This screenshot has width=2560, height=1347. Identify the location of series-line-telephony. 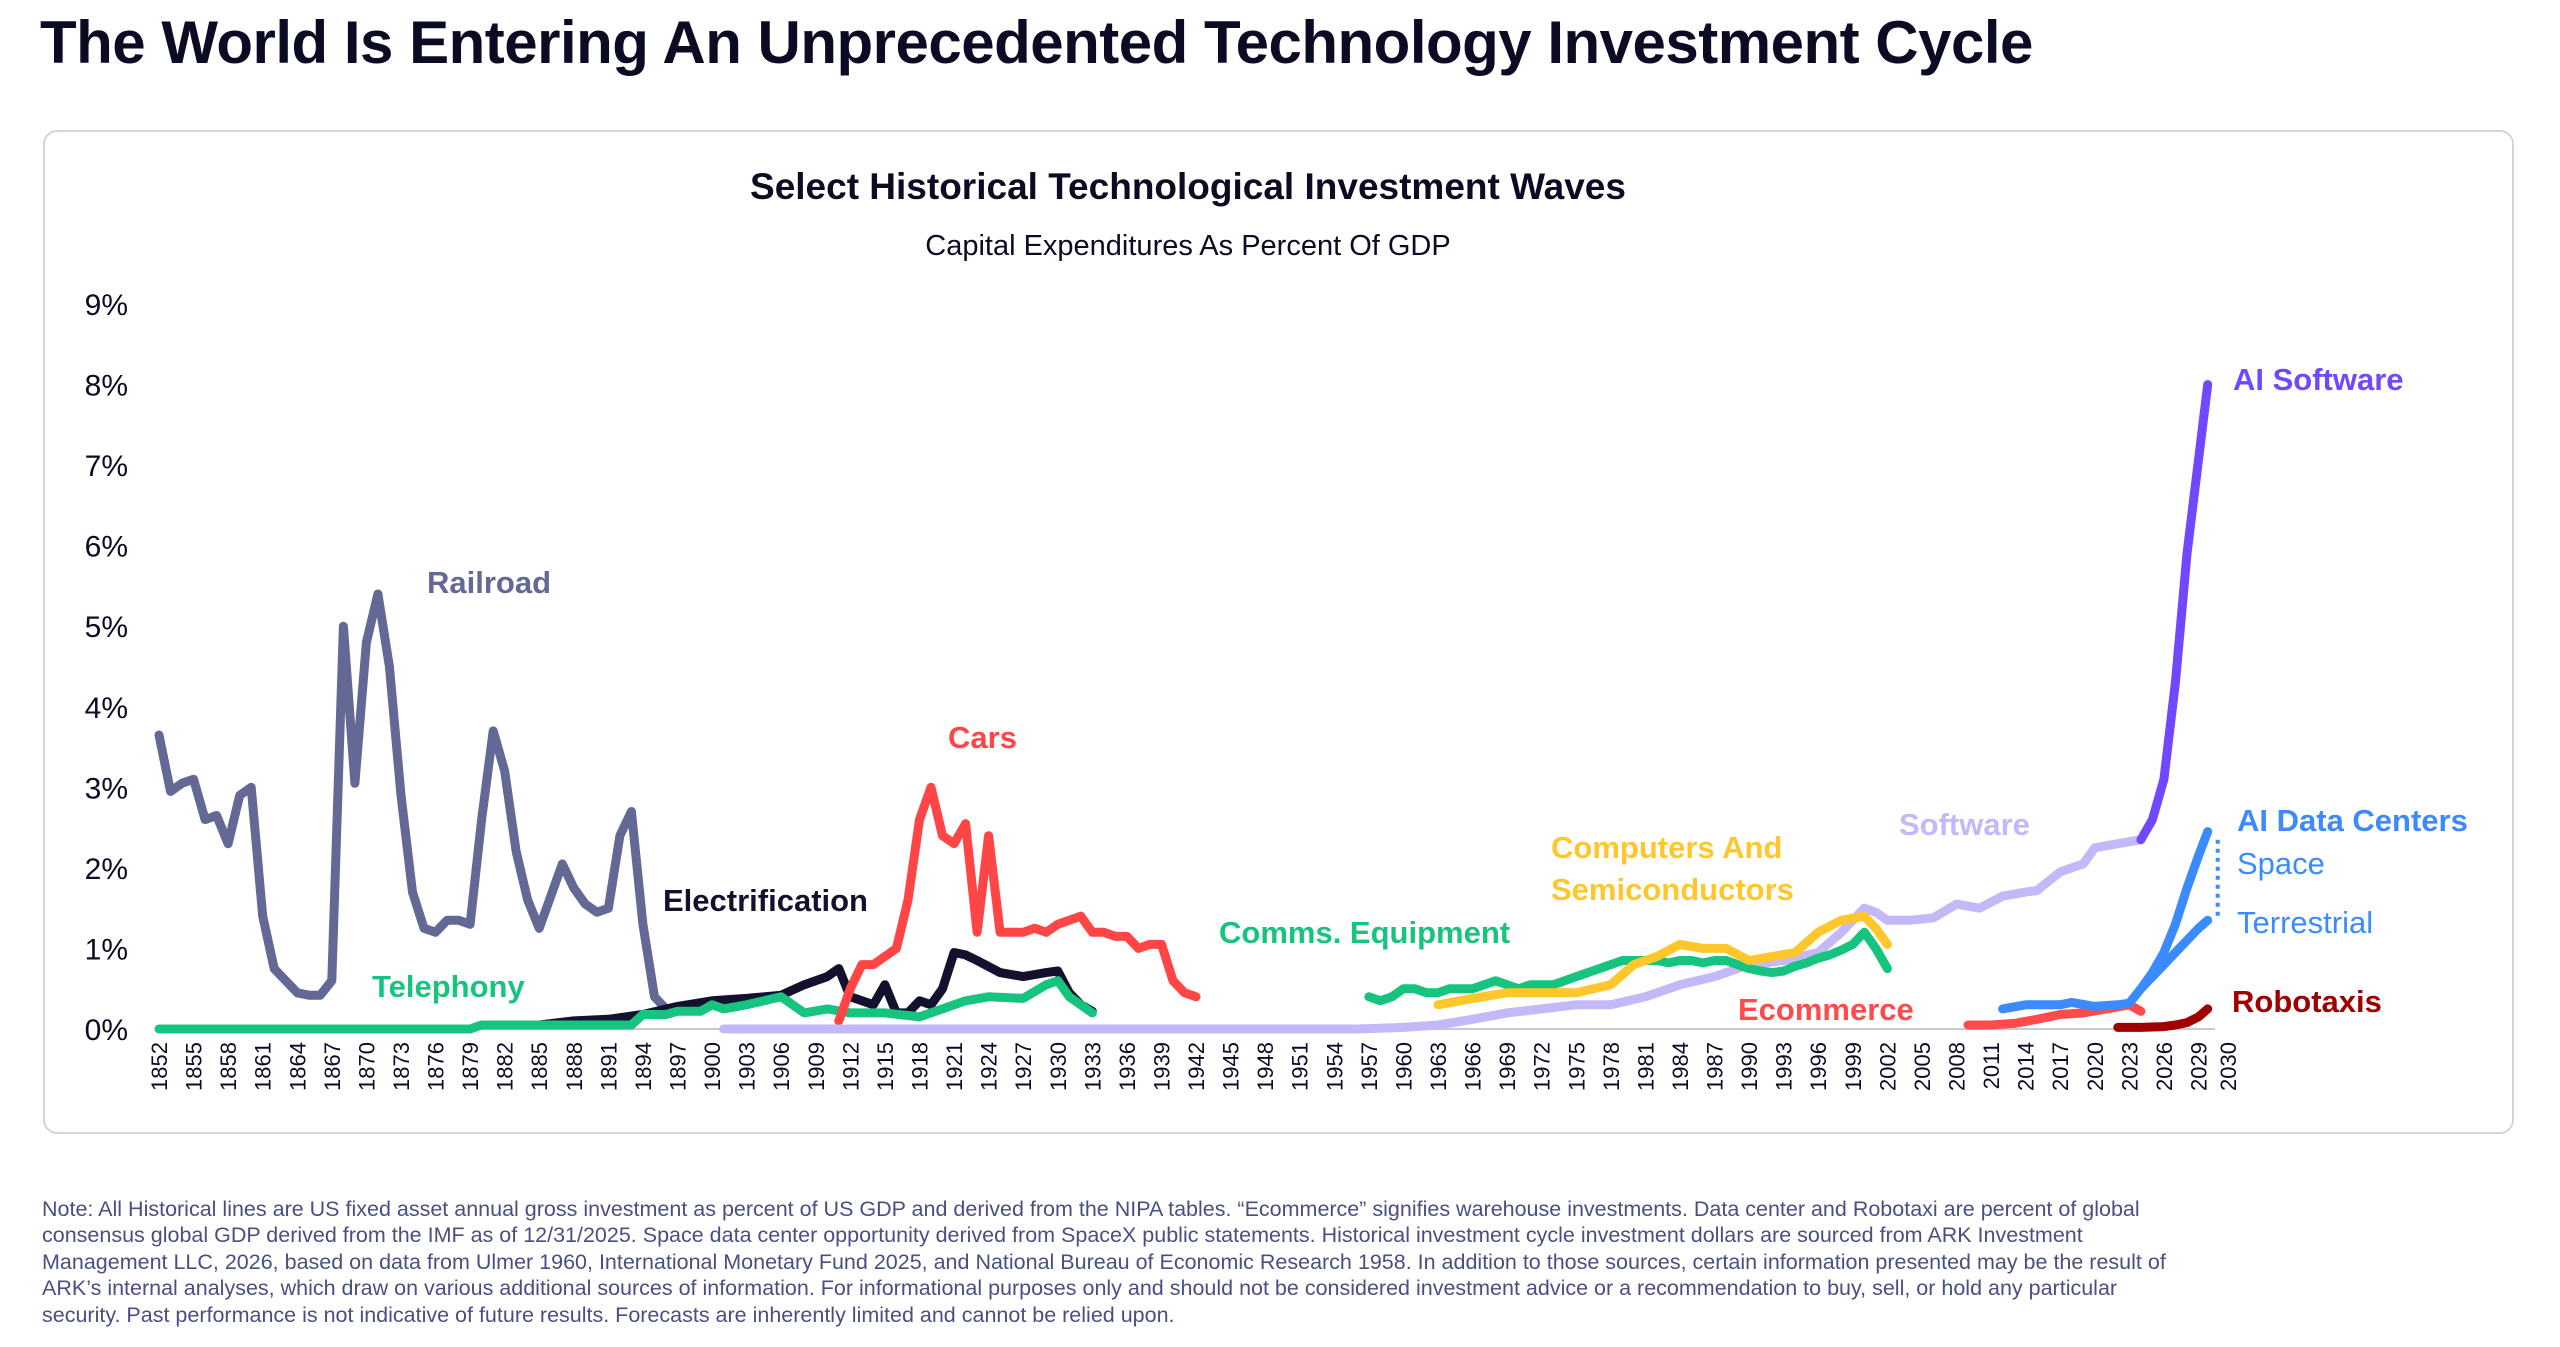
(625, 1005).